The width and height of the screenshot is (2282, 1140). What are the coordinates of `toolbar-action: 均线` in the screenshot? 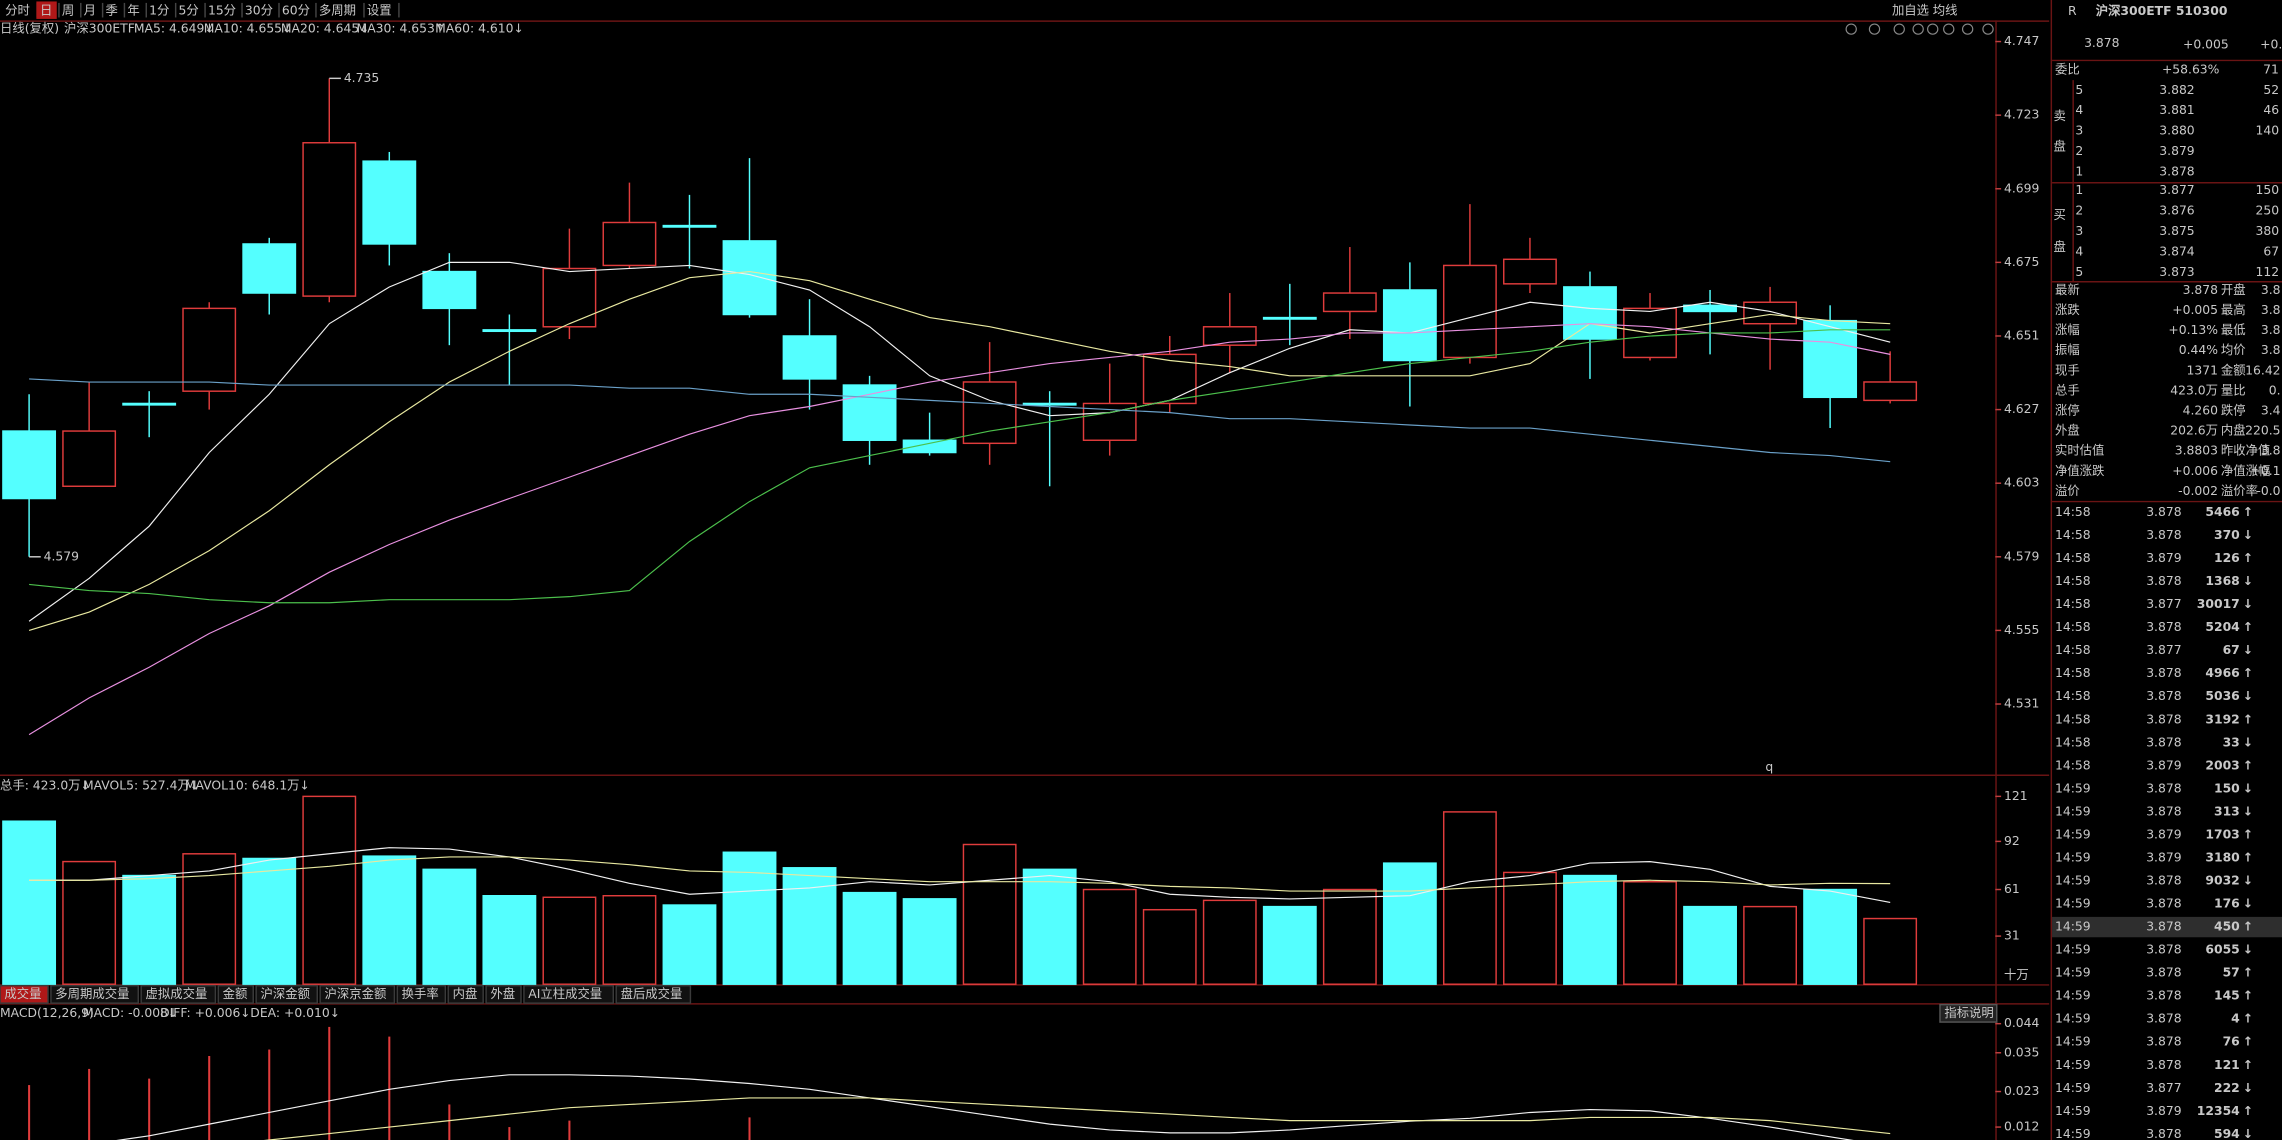 It's located at (1945, 10).